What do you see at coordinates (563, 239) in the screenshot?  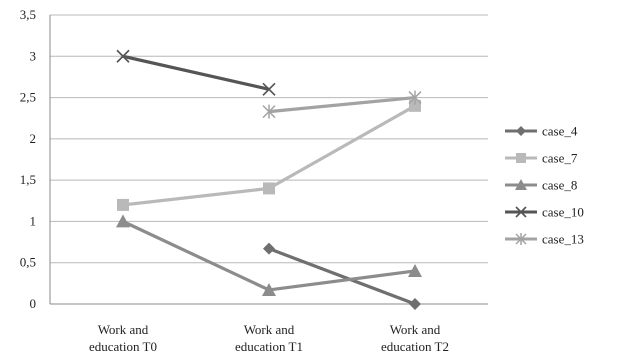 I see `legend-label: case_13` at bounding box center [563, 239].